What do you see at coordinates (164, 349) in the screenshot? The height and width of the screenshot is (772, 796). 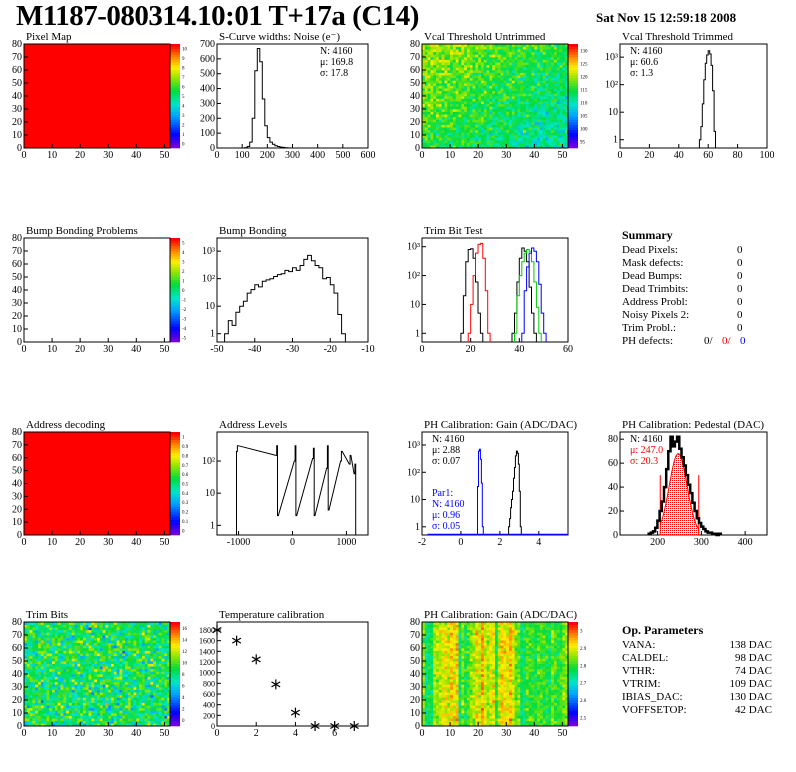 I see `x-tick-label: 50` at bounding box center [164, 349].